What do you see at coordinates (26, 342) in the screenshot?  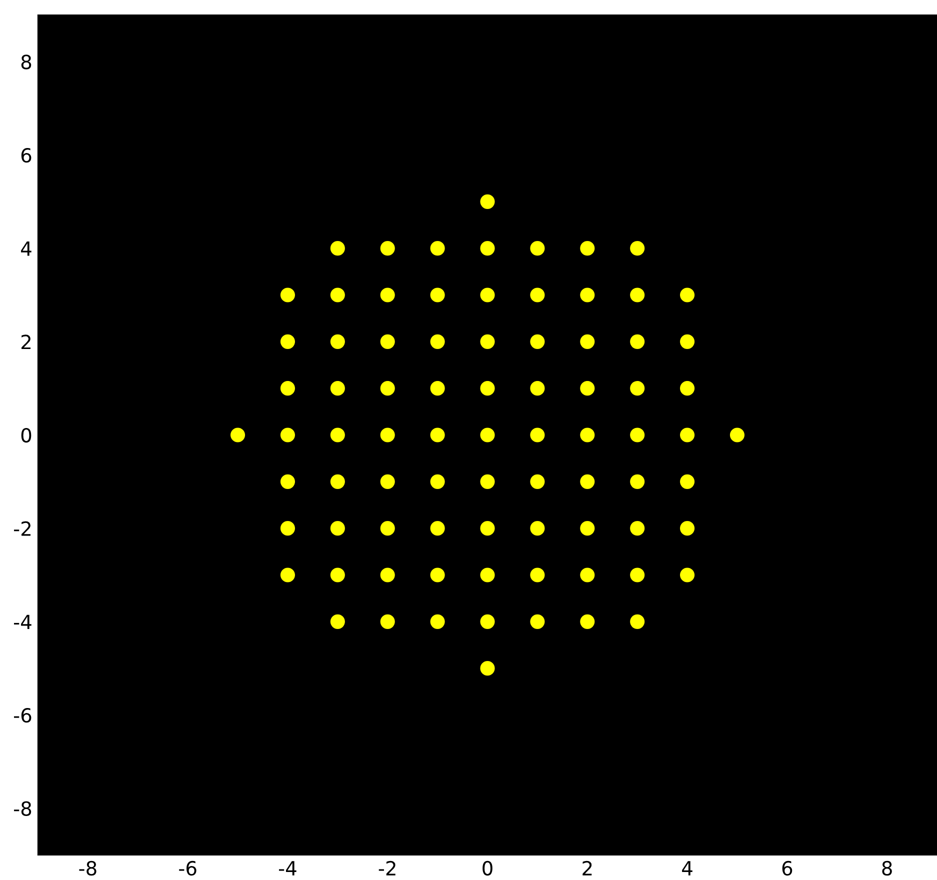 I see `y-tick-label: 2` at bounding box center [26, 342].